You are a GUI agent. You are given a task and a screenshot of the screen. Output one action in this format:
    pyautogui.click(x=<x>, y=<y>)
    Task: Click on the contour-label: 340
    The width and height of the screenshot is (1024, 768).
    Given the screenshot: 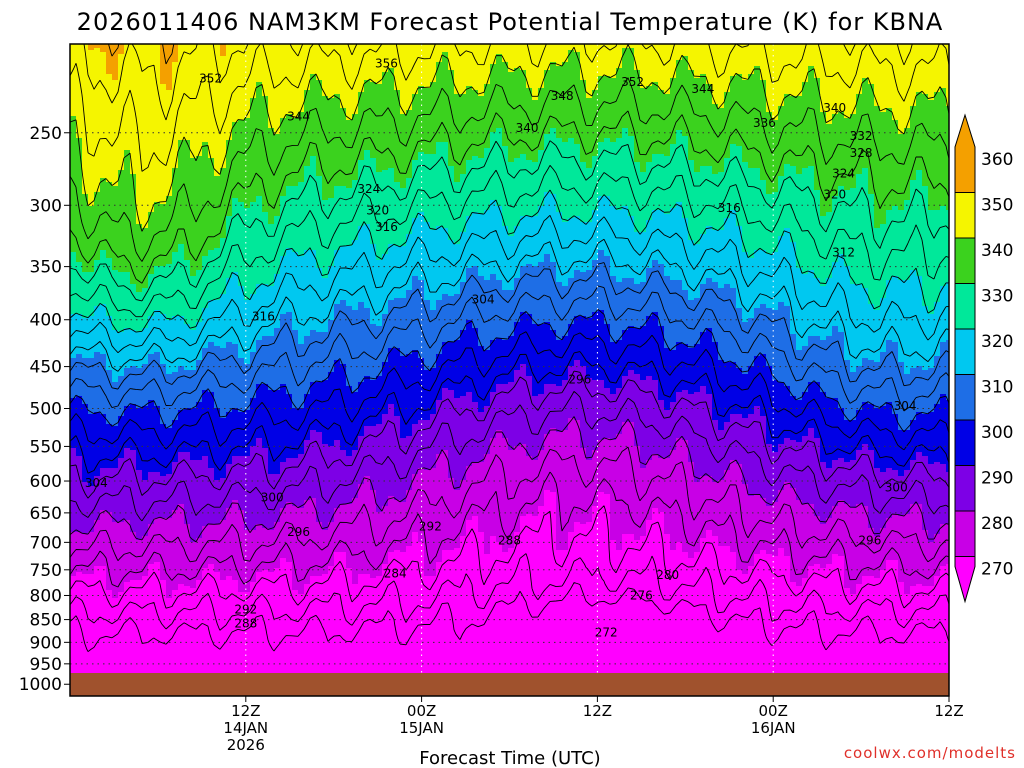 What is the action you would take?
    pyautogui.click(x=527, y=128)
    